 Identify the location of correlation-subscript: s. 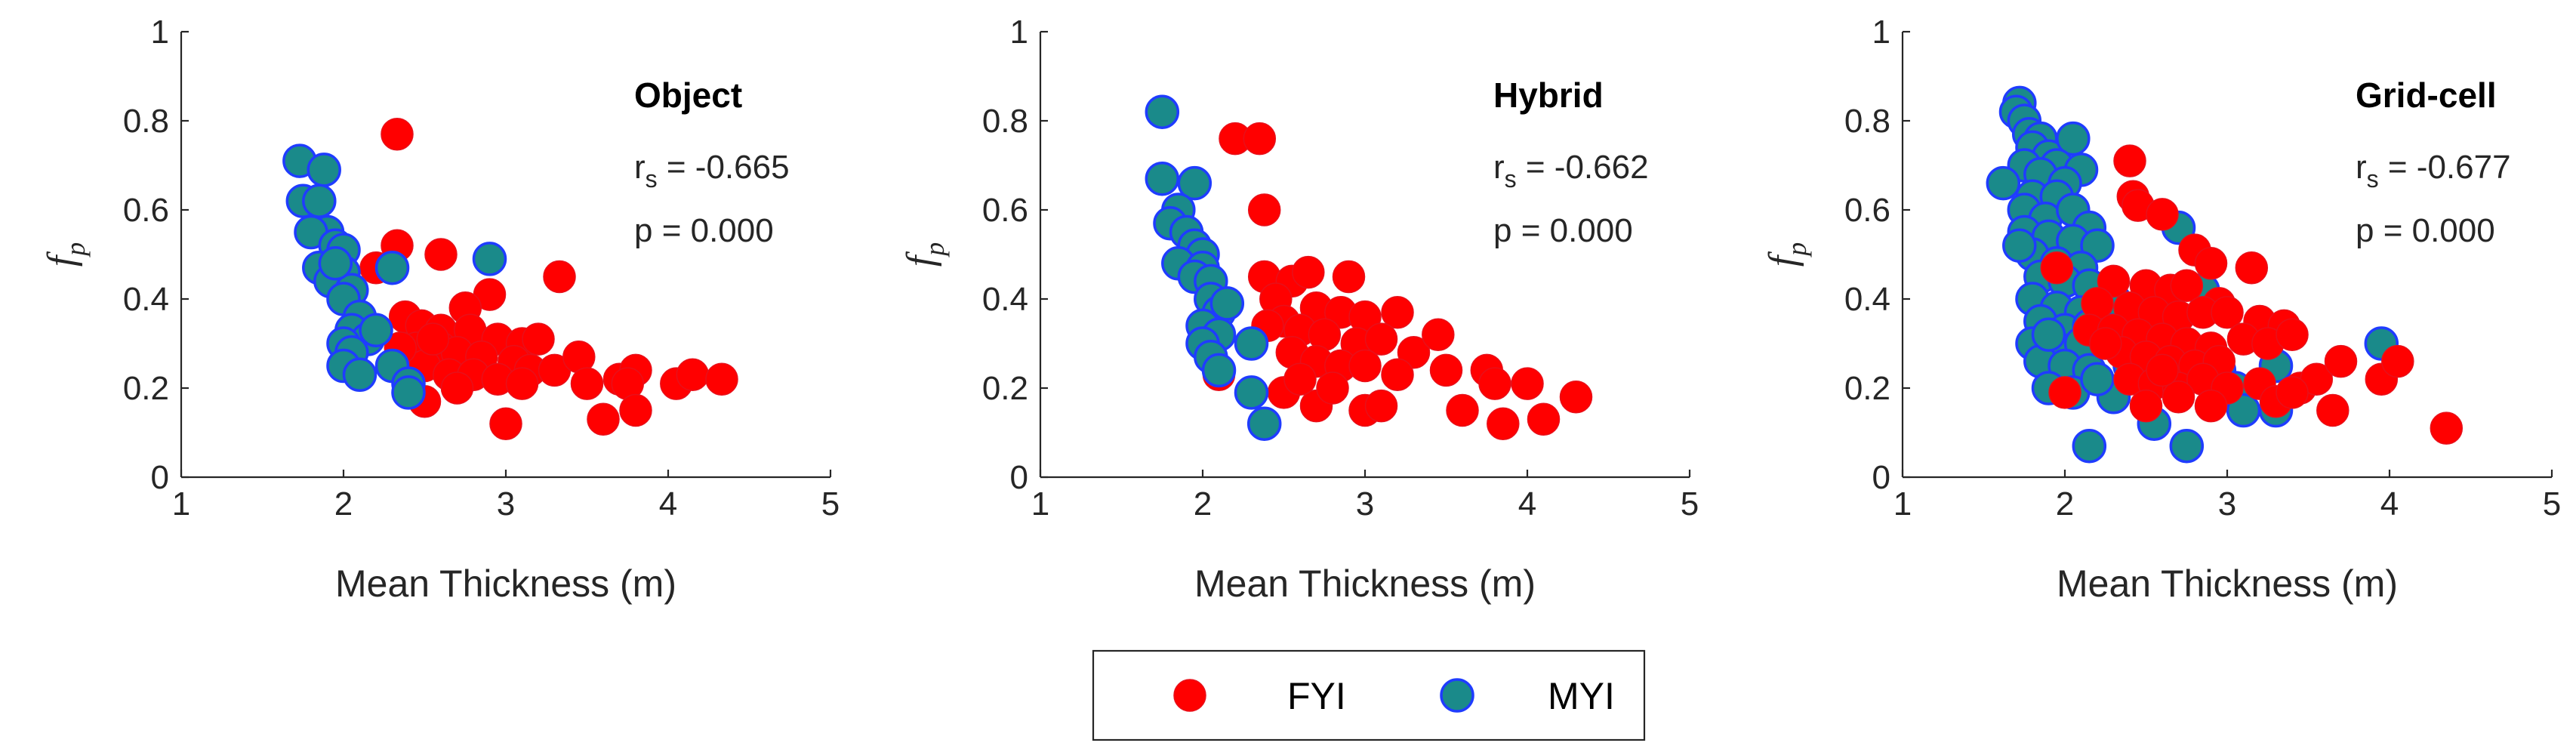
(1511, 179).